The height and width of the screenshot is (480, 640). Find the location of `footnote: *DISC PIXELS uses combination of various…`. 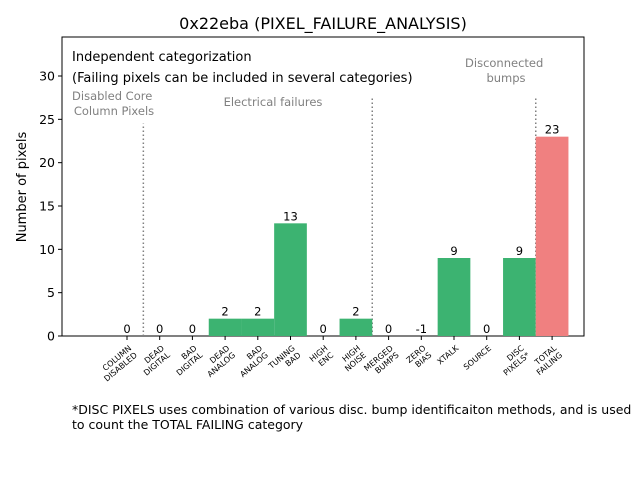

footnote: *DISC PIXELS uses combination of various… is located at coordinates (354, 417).